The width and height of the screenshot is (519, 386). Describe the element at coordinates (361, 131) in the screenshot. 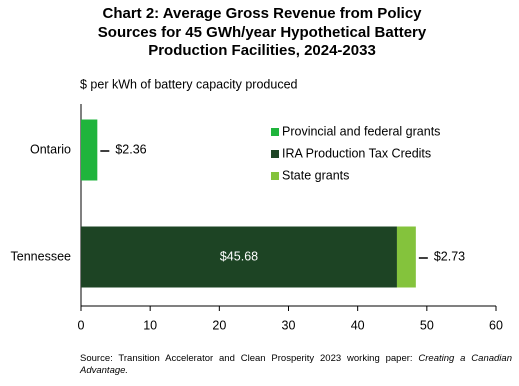

I see `legend-label: Provincial and federal grants` at that location.